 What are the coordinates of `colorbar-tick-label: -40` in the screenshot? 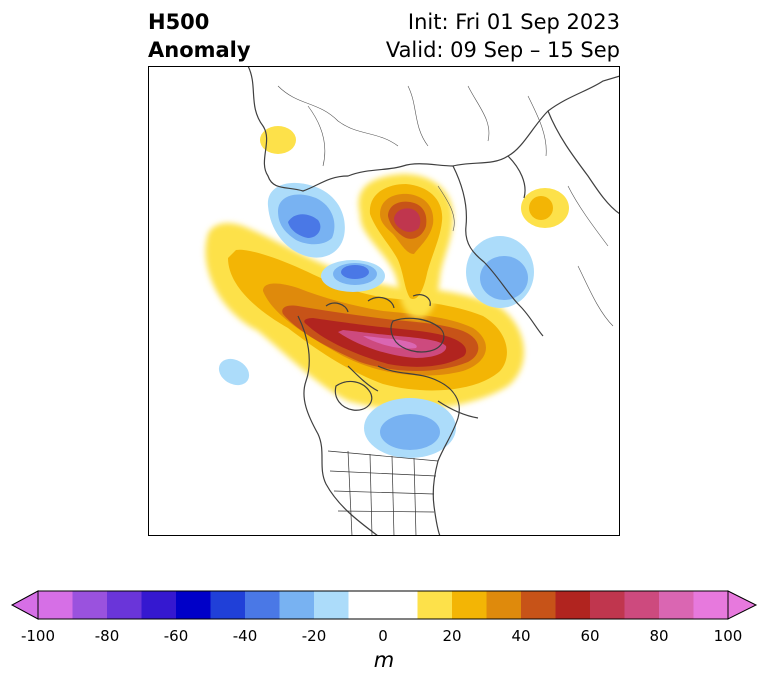 It's located at (245, 636).